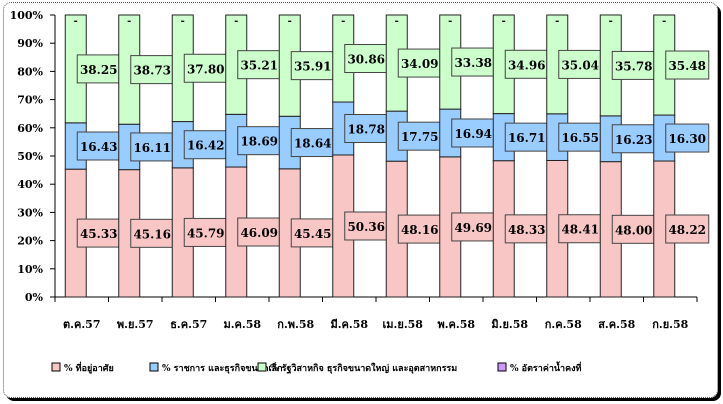 Image resolution: width=723 pixels, height=404 pixels. I want to click on data-label: 16.30, so click(687, 139).